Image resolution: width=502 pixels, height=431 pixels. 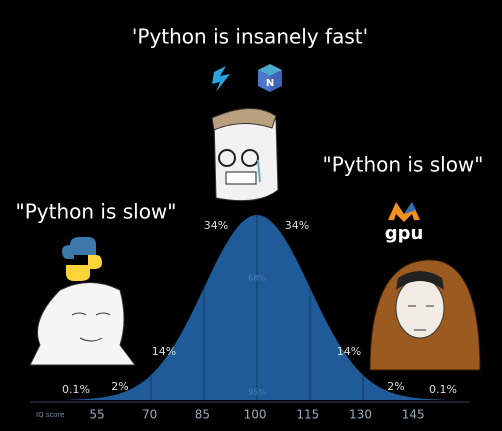 I want to click on right-character, so click(x=425, y=315).